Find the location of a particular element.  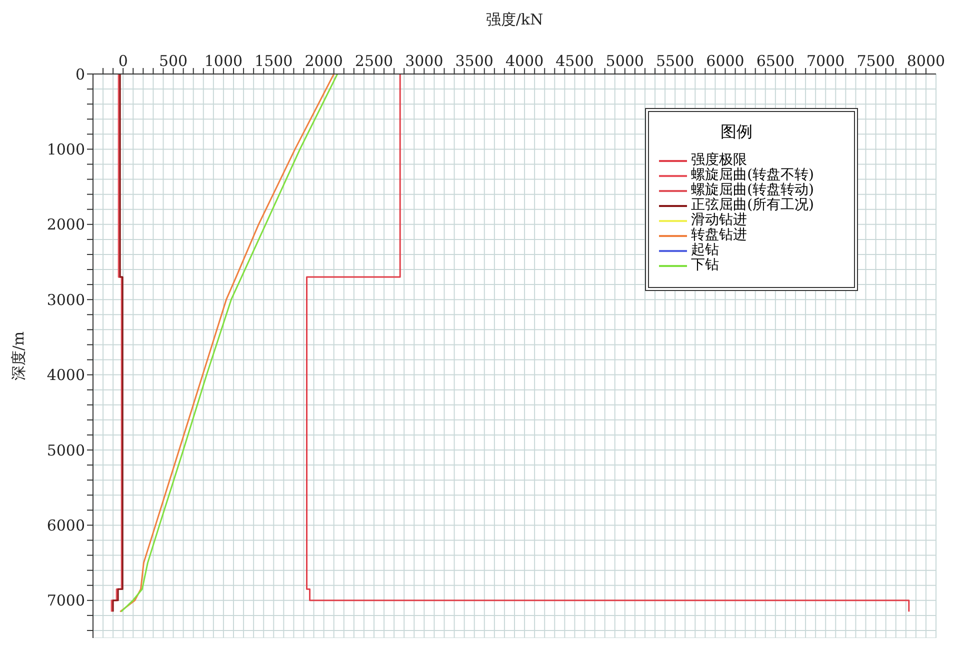

y-tick-label: 6000 is located at coordinates (65, 525).